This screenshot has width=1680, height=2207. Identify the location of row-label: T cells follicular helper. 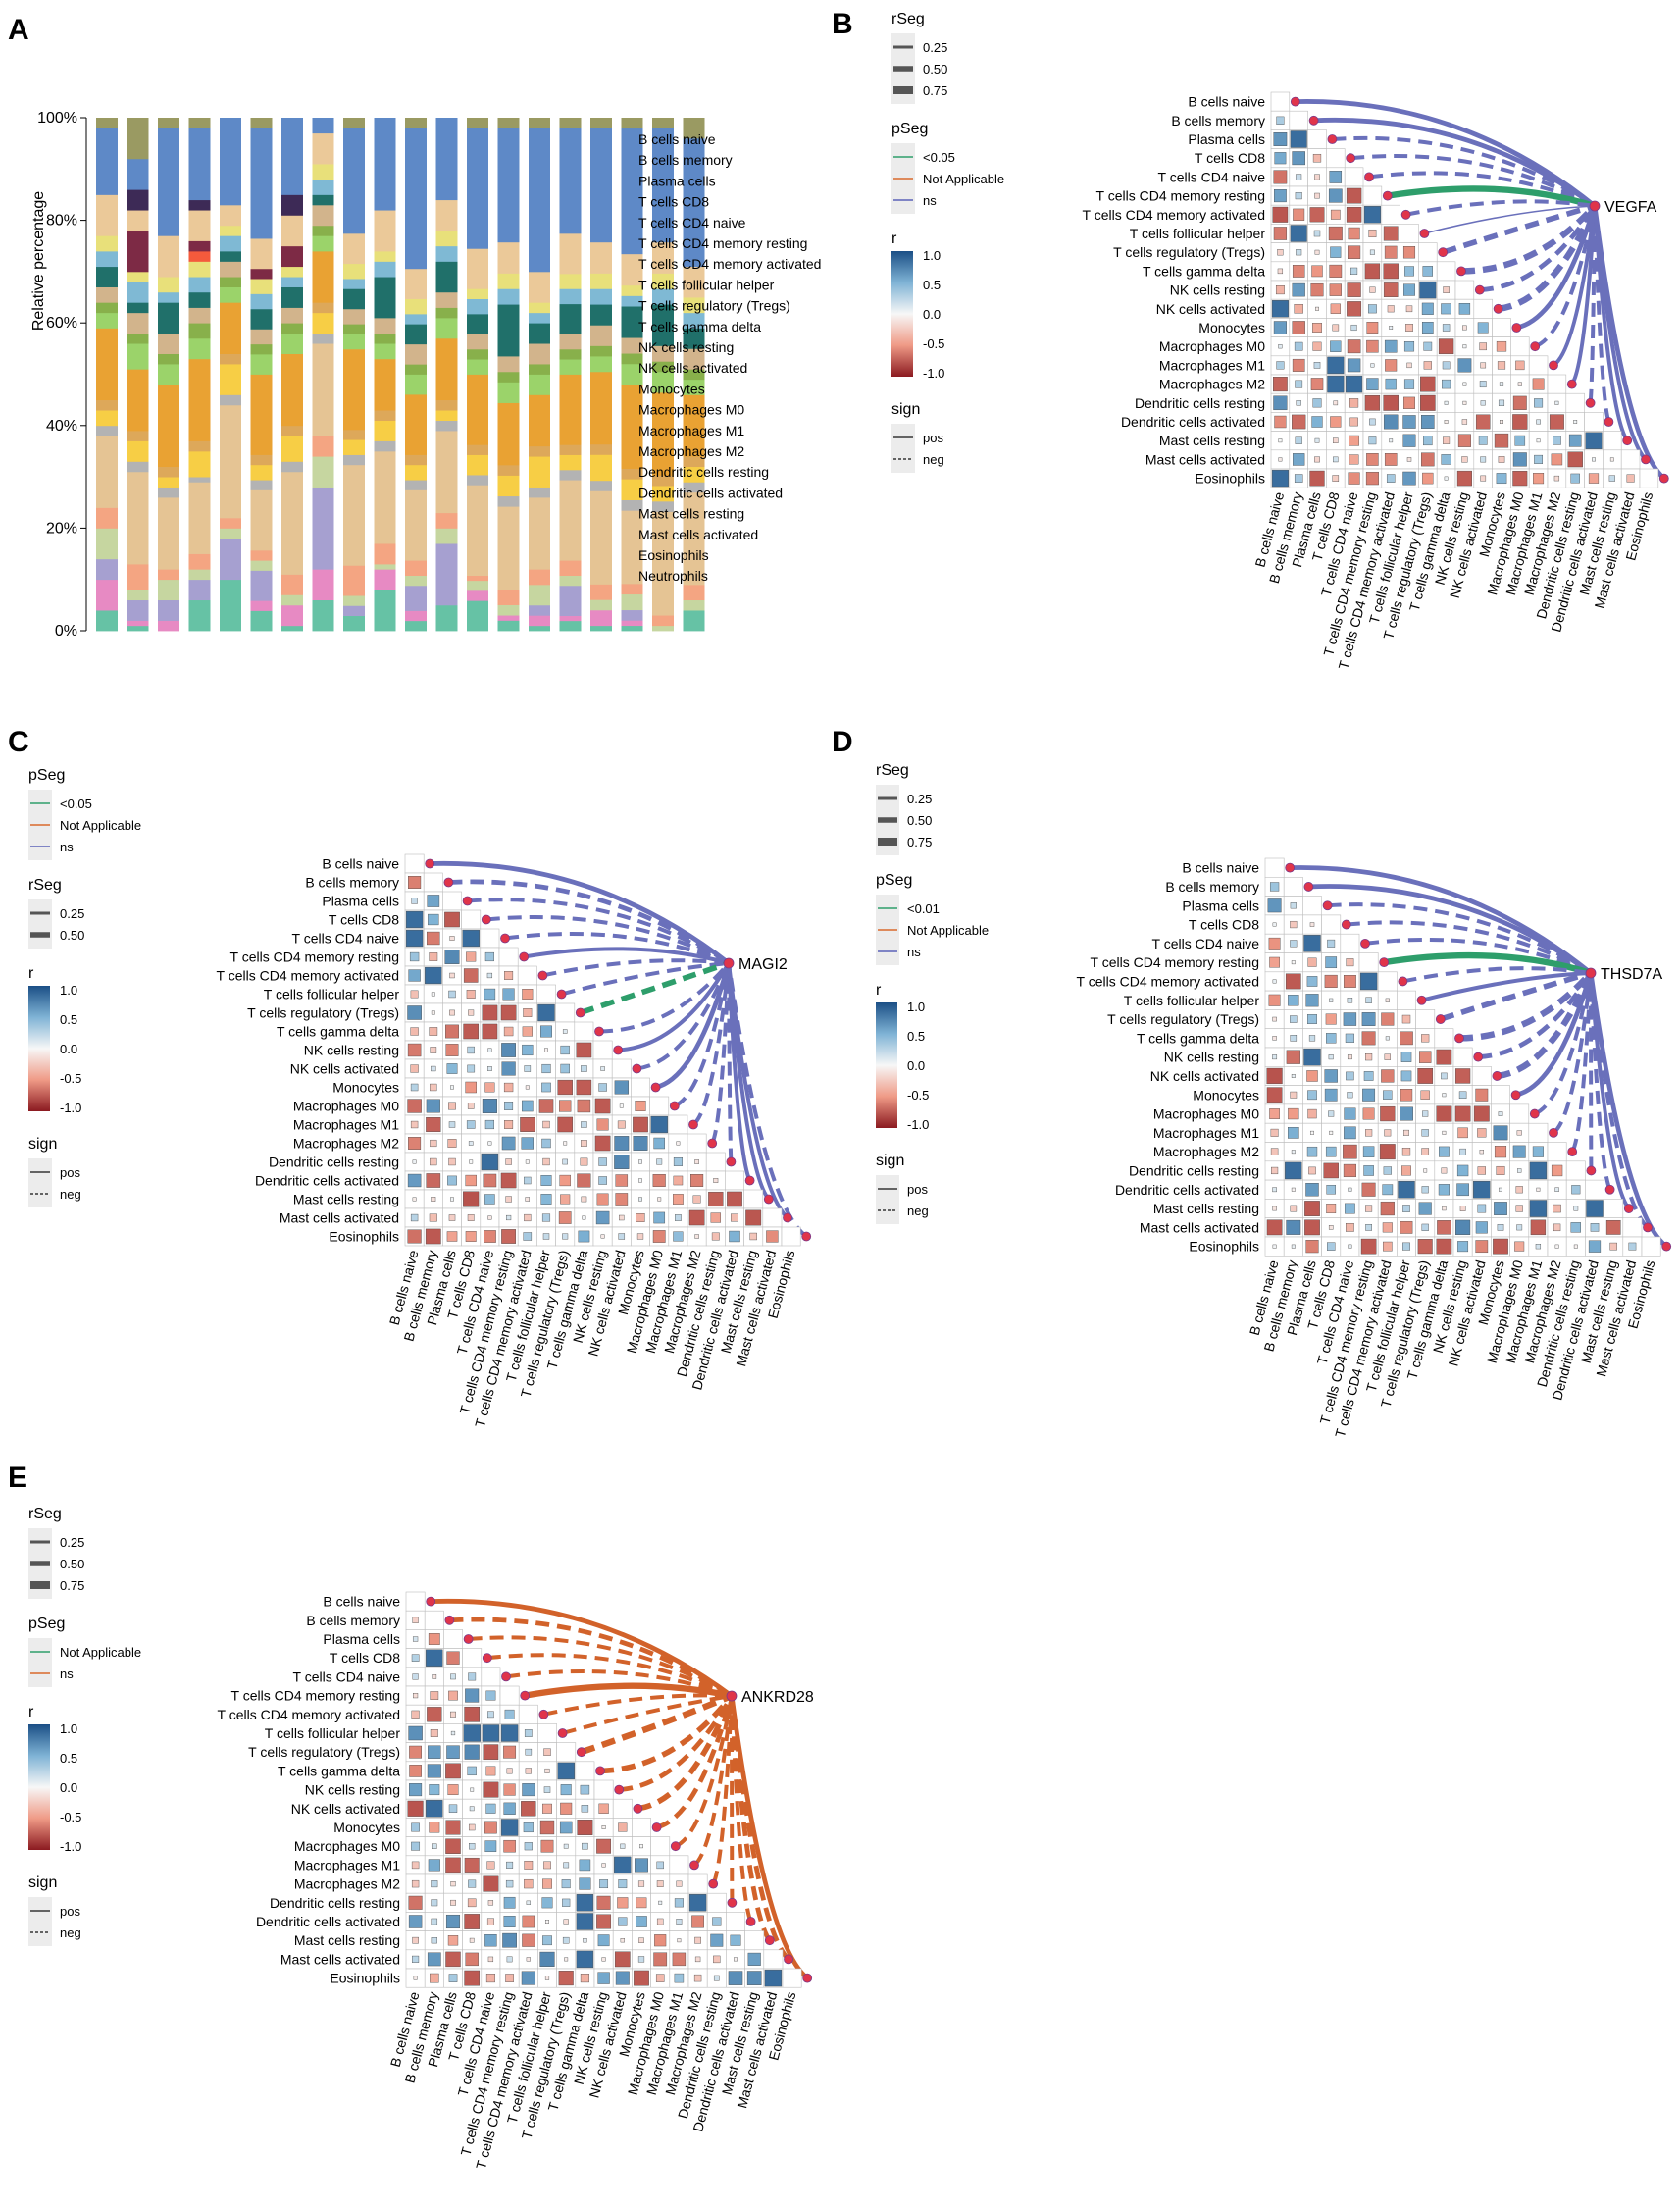
(1198, 233).